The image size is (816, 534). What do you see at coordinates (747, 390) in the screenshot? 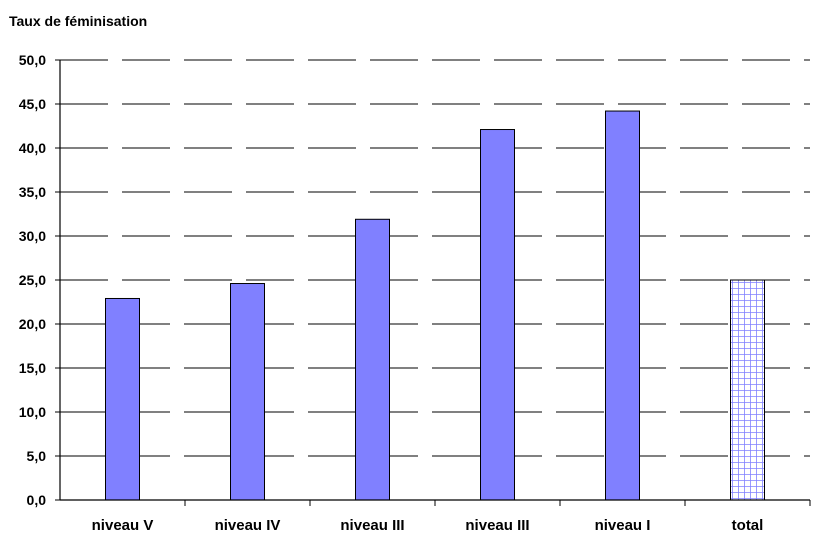
I see `bar-total` at bounding box center [747, 390].